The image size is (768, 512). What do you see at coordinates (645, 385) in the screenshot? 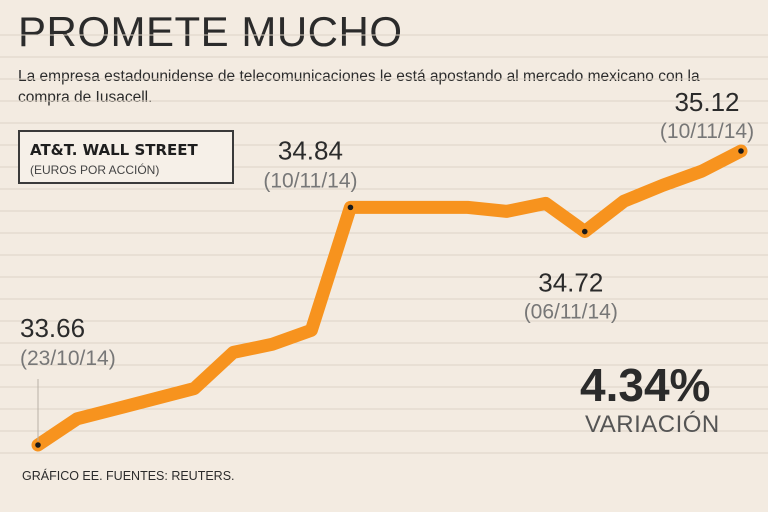
I see `variation-value: 4.34%` at bounding box center [645, 385].